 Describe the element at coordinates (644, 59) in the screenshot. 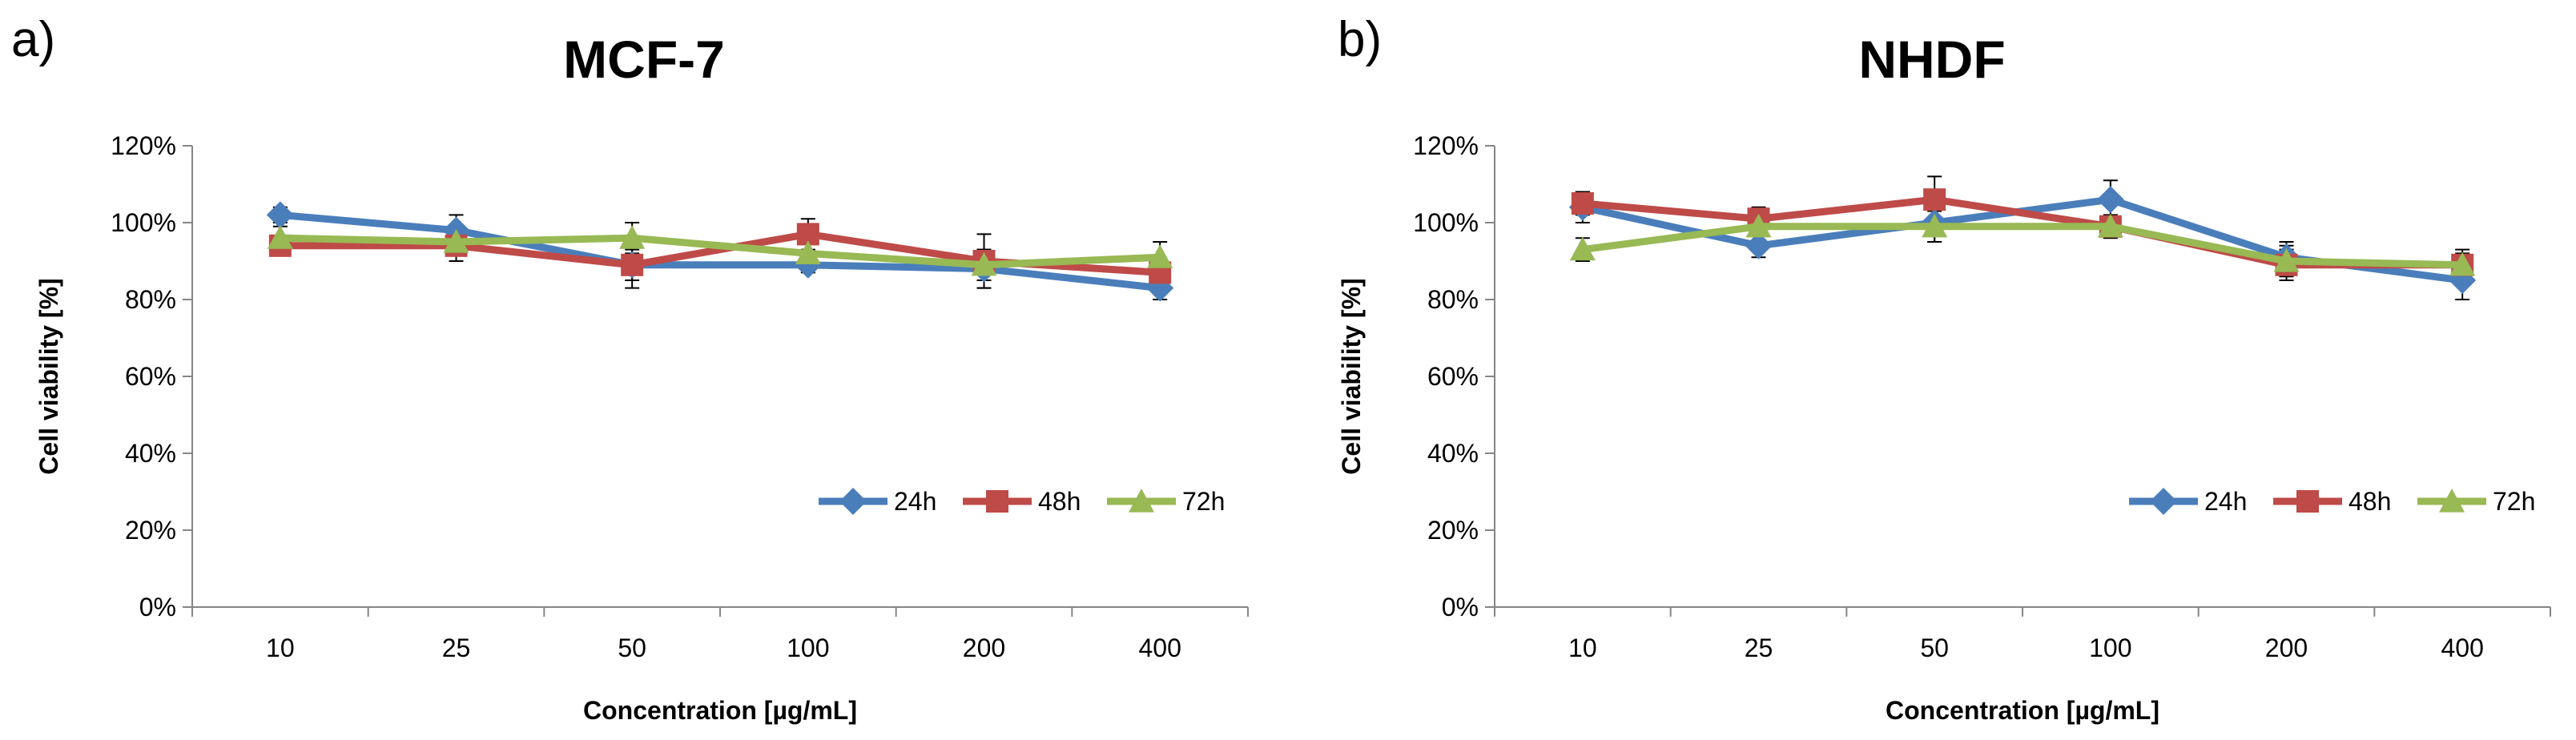

I see `chart-title: MCF-7` at that location.